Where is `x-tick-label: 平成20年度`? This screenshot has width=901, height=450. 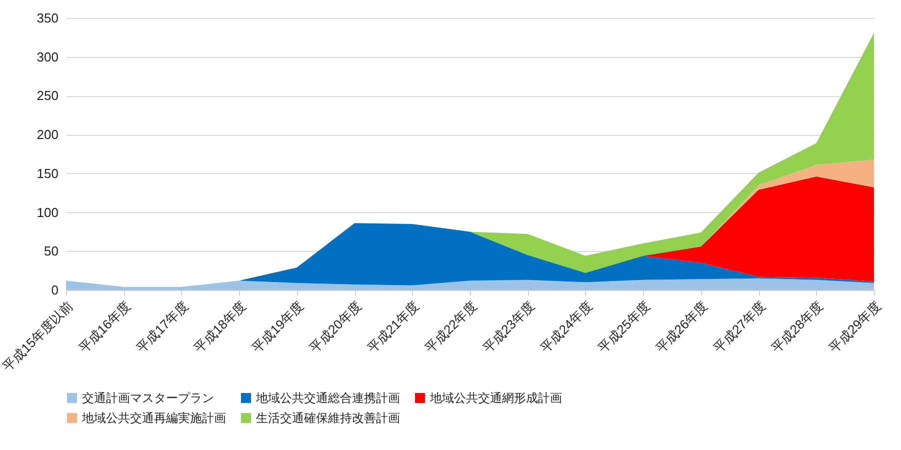
x-tick-label: 平成20年度 is located at coordinates (335, 327).